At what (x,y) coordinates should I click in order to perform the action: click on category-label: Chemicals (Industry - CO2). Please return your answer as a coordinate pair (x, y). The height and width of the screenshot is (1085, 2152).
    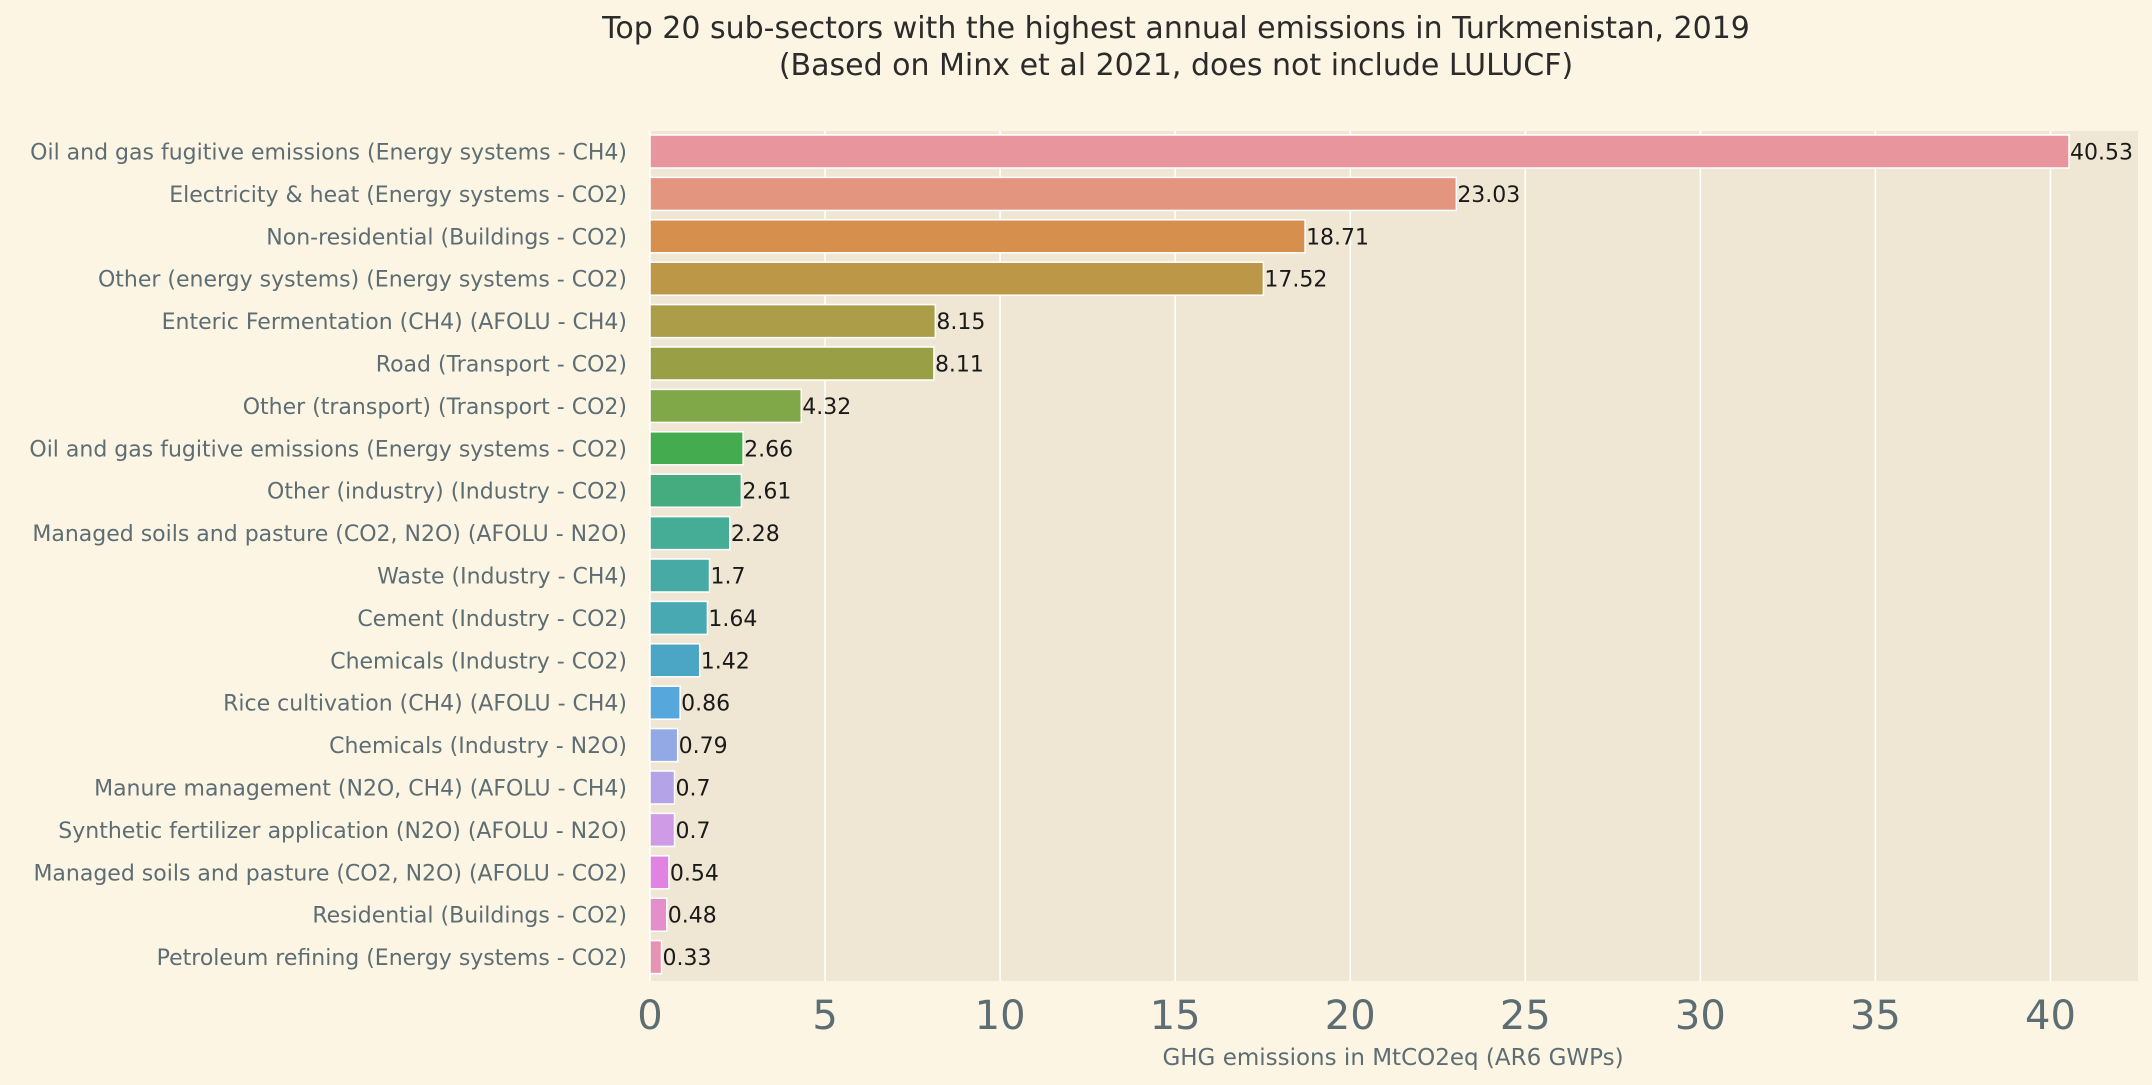
    Looking at the image, I should click on (478, 661).